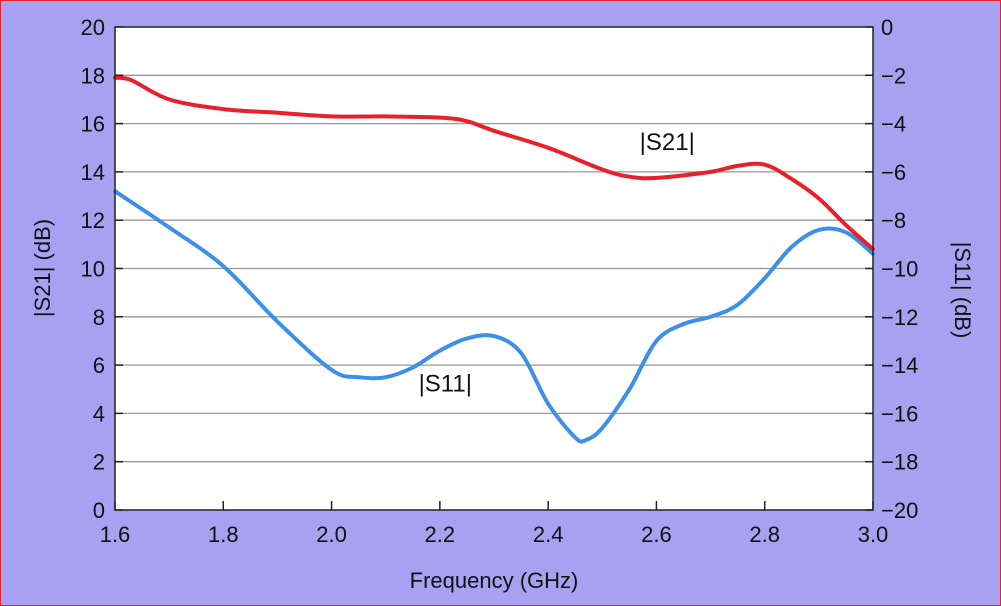 The height and width of the screenshot is (606, 1001). I want to click on annotation-s11: |S11|, so click(445, 384).